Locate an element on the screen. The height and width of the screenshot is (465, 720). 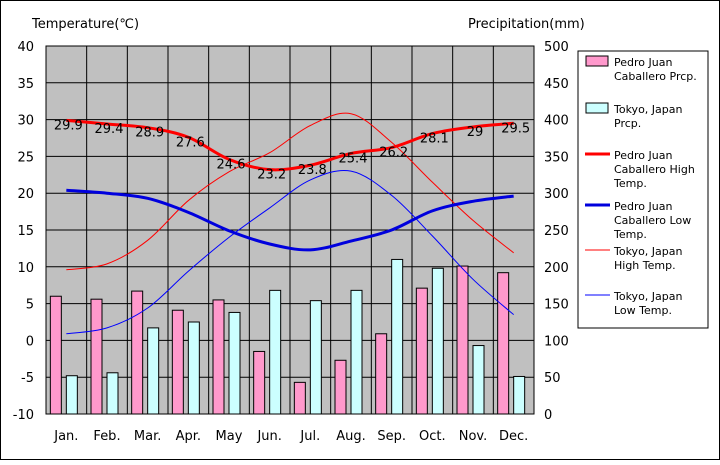
temp-data-label: 29.9 is located at coordinates (68, 125).